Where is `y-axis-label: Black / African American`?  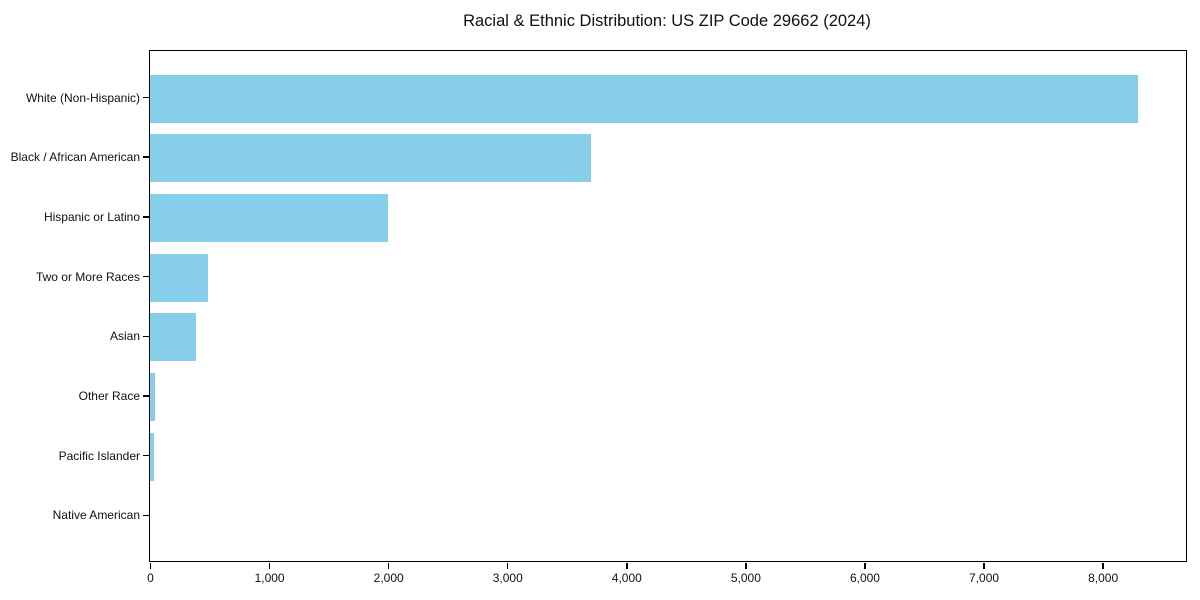 y-axis-label: Black / African American is located at coordinates (75, 157).